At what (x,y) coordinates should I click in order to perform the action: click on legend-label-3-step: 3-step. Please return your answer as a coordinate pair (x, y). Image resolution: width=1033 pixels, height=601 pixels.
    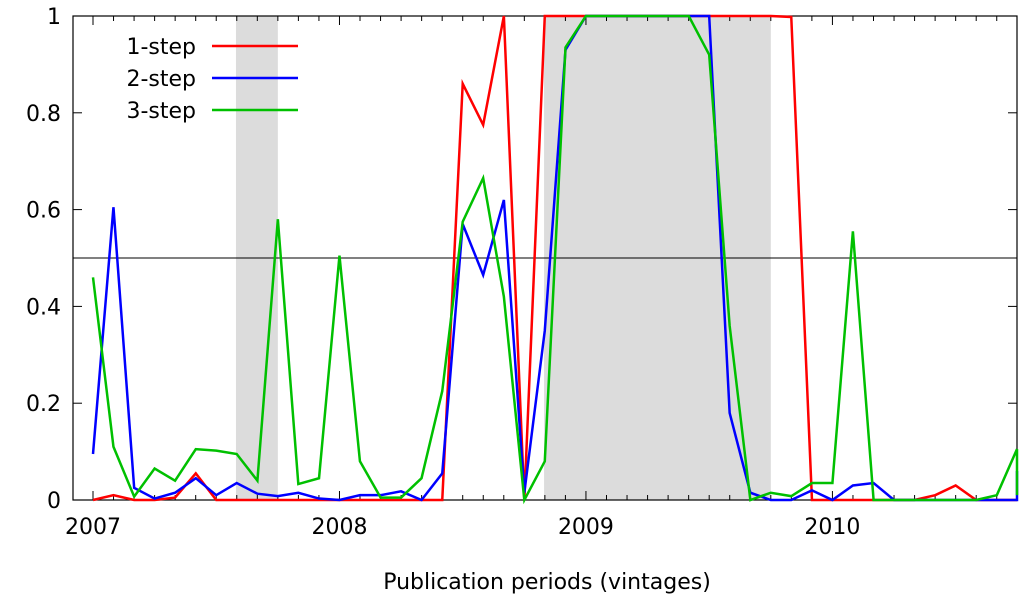
    Looking at the image, I should click on (161, 111).